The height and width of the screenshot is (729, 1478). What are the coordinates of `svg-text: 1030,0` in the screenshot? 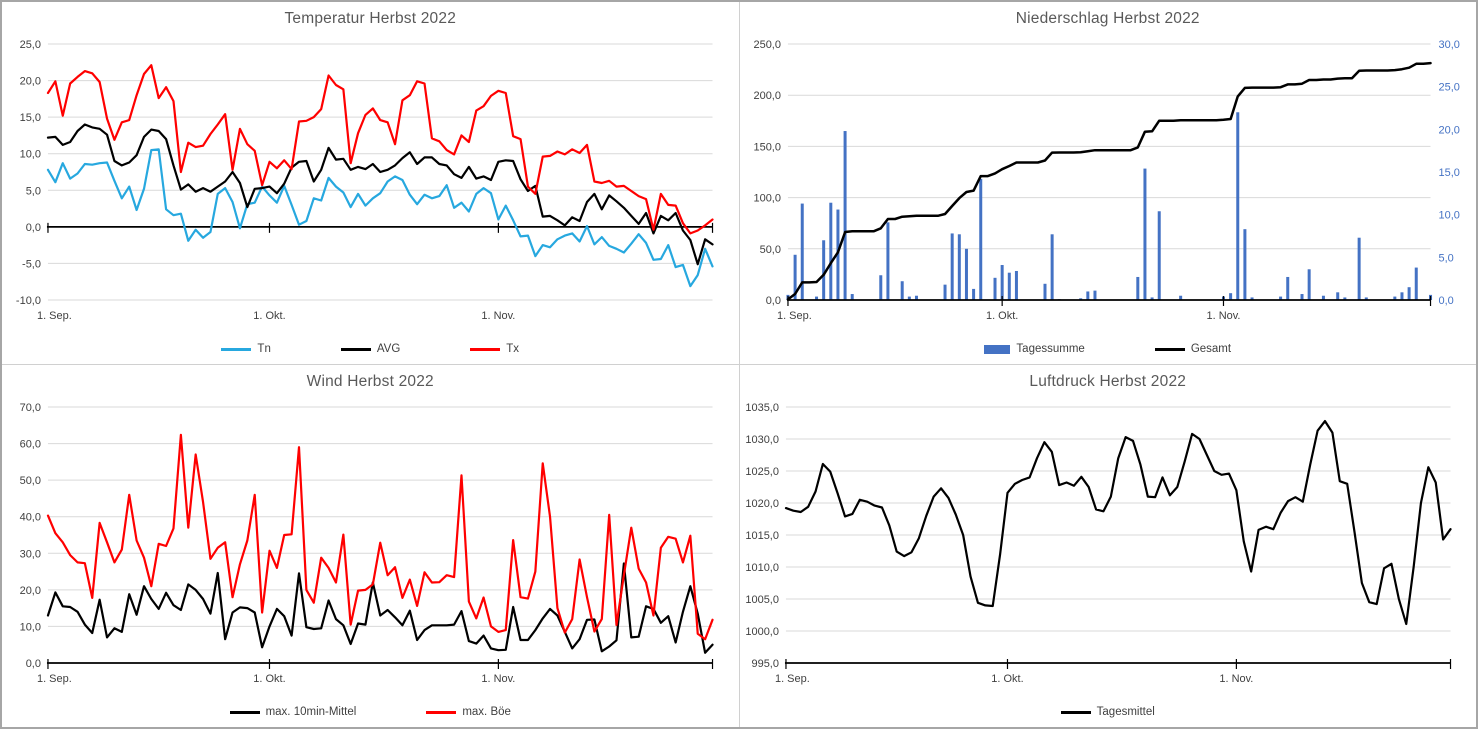 It's located at (762, 440).